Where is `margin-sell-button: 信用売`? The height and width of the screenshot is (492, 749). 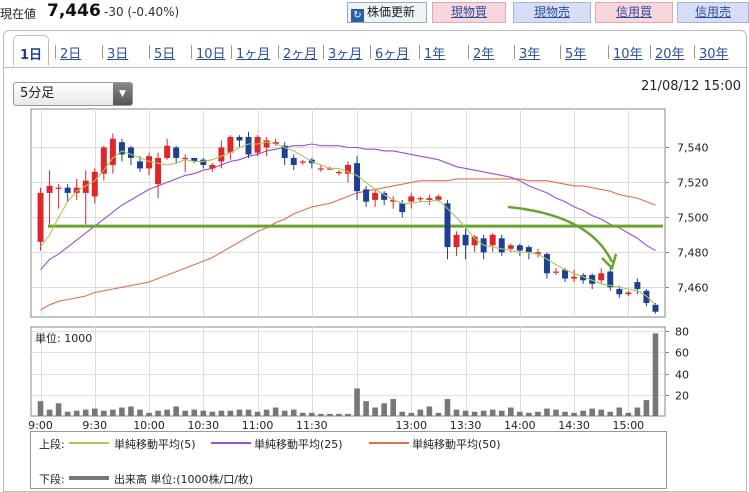 margin-sell-button: 信用売 is located at coordinates (713, 12).